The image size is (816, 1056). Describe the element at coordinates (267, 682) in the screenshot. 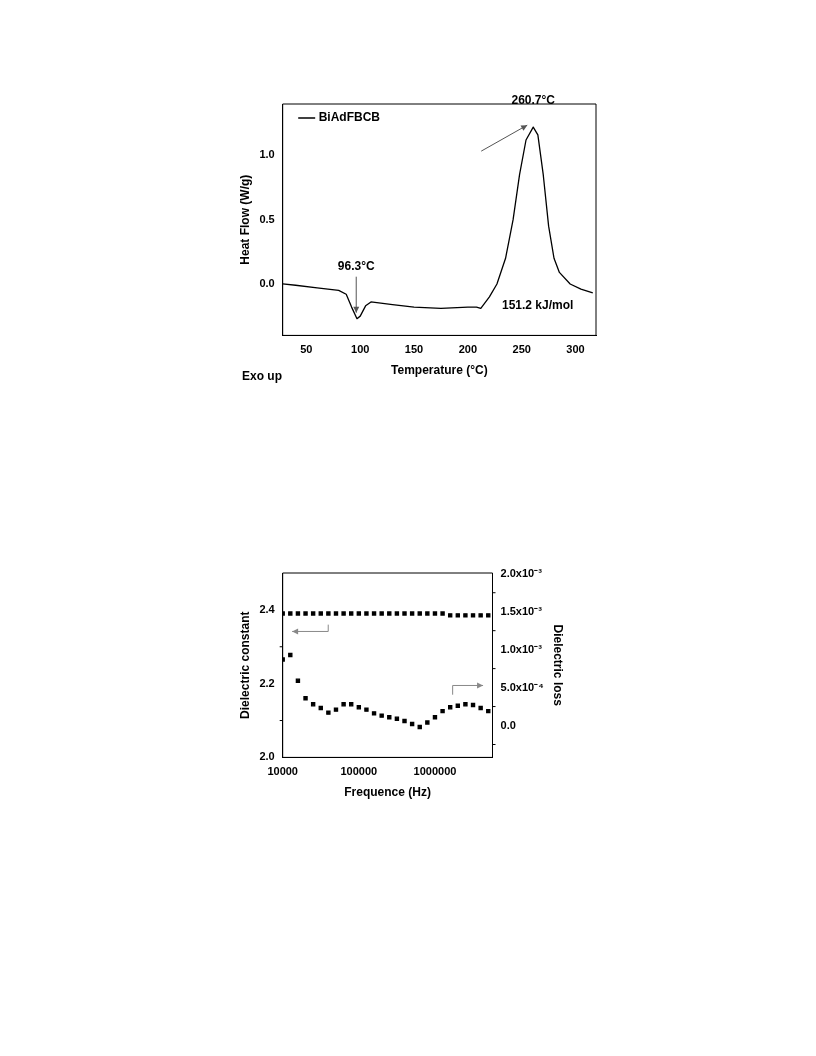

I see `y-tick-label: 2.2` at that location.